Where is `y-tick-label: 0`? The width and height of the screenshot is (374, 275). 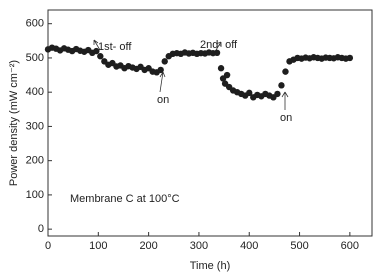
y-tick-label: 0 is located at coordinates (41, 229).